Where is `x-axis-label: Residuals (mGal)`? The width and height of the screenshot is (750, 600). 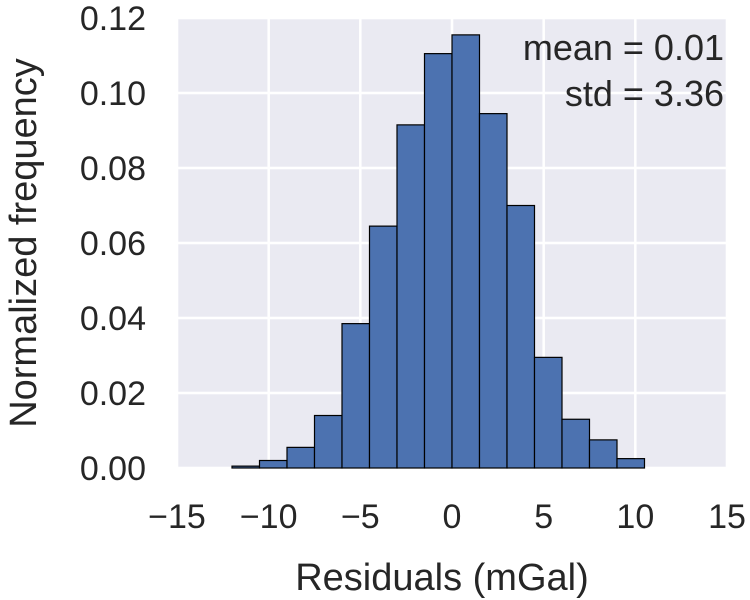
x-axis-label: Residuals (mGal) is located at coordinates (442, 578).